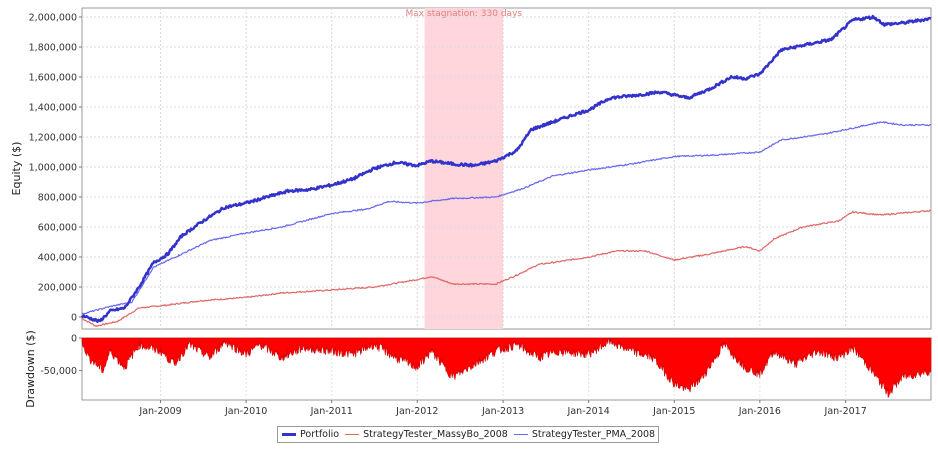 The height and width of the screenshot is (452, 938). Describe the element at coordinates (320, 434) in the screenshot. I see `legend-label-portfolio: Portfolio` at that location.